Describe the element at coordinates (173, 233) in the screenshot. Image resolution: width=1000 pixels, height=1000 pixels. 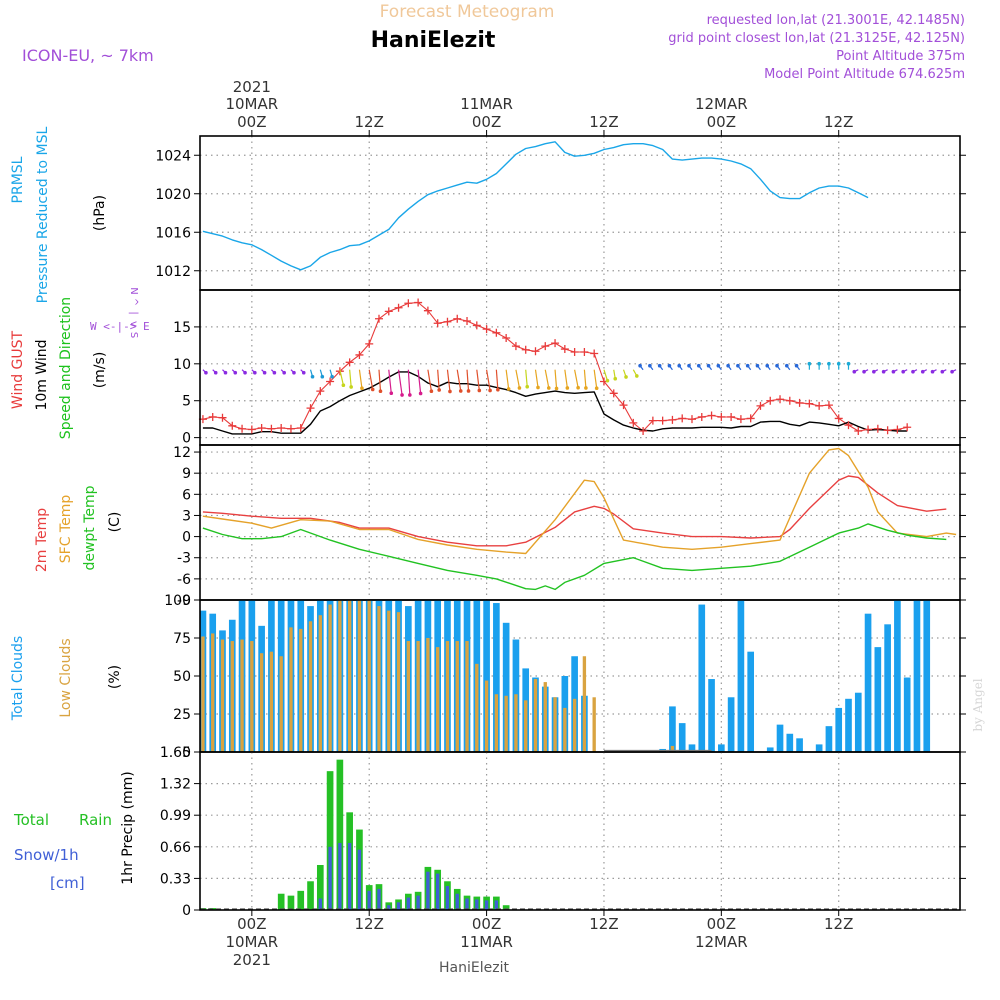
I see `pressure-ytick-label: 1016` at that location.